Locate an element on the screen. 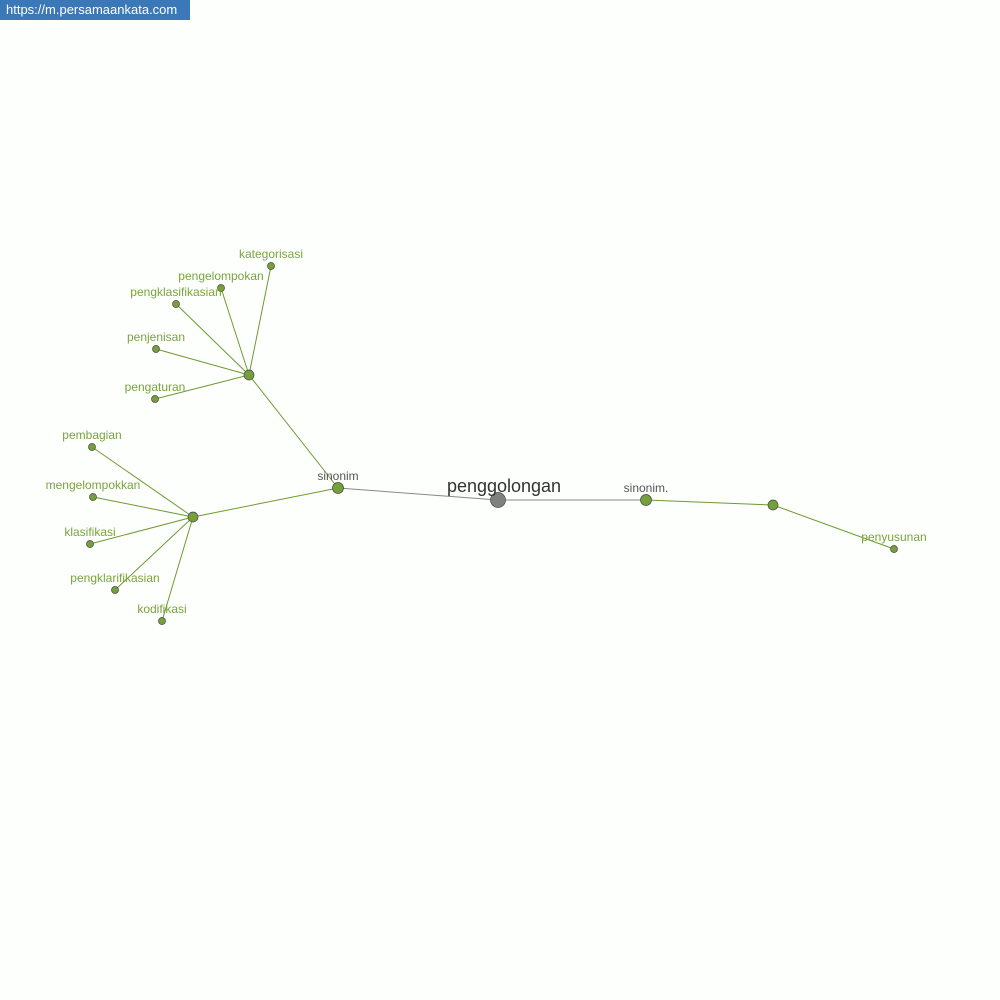 The image size is (1000, 1000). node-label: kodifikasi is located at coordinates (161, 609).